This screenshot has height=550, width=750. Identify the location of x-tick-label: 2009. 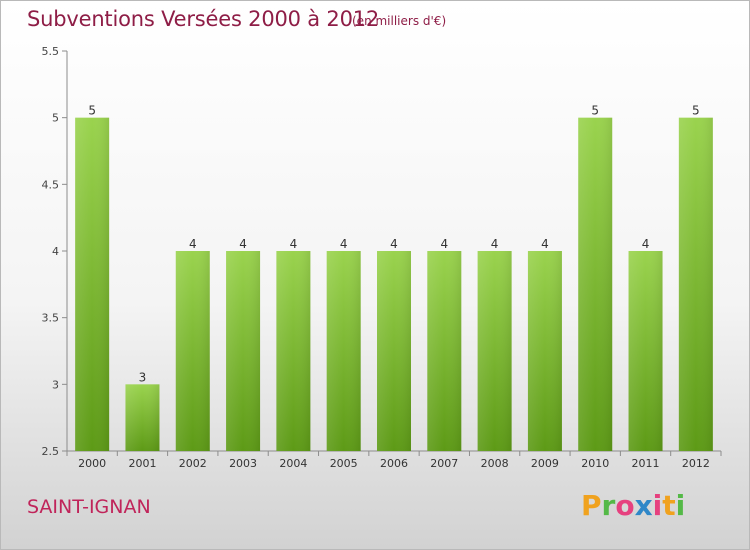
(545, 463).